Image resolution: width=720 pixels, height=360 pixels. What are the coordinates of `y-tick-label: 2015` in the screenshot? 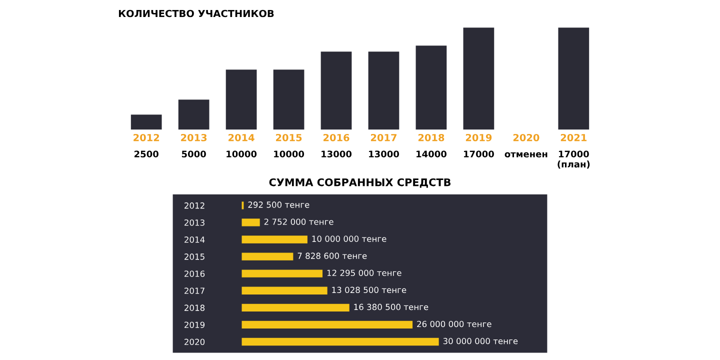 It's located at (194, 257).